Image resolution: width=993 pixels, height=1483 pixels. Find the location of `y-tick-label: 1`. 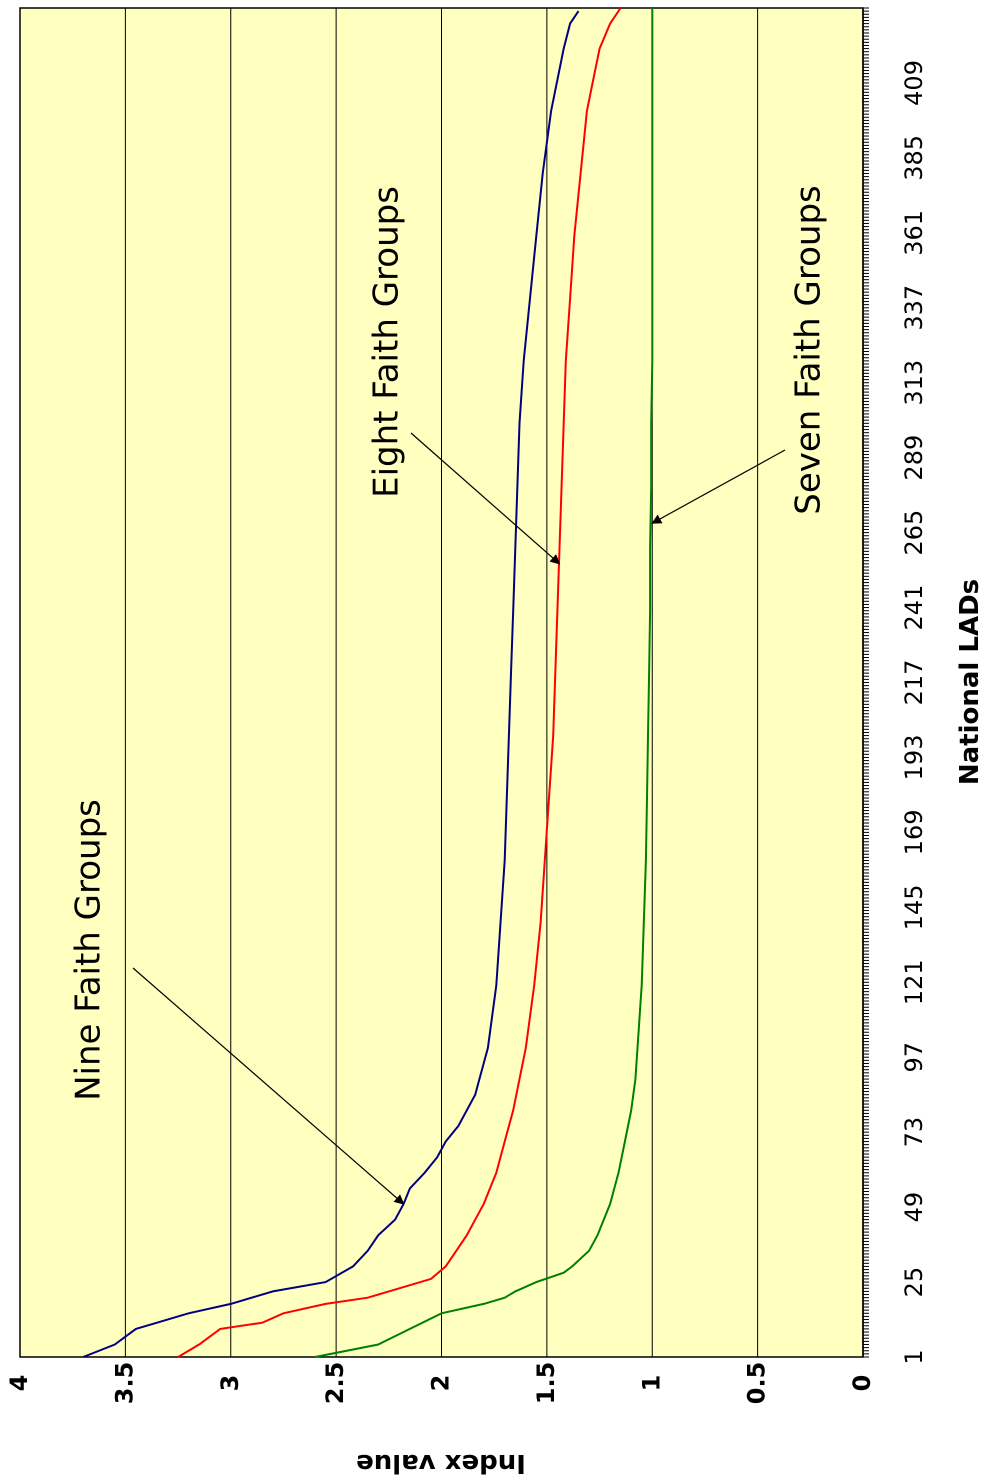

y-tick-label: 1 is located at coordinates (651, 1383).